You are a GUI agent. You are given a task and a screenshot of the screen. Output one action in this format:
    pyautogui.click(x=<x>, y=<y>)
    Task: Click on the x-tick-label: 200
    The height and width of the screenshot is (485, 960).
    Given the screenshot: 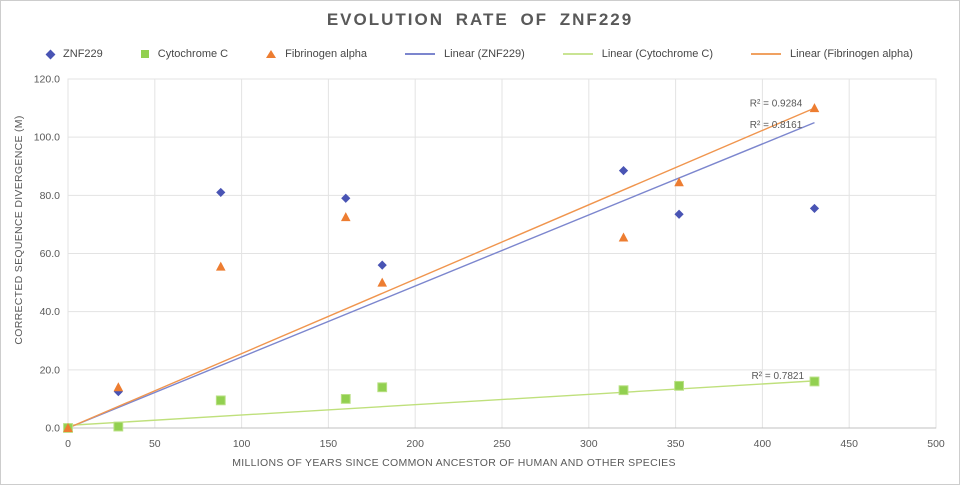 What is the action you would take?
    pyautogui.click(x=415, y=444)
    